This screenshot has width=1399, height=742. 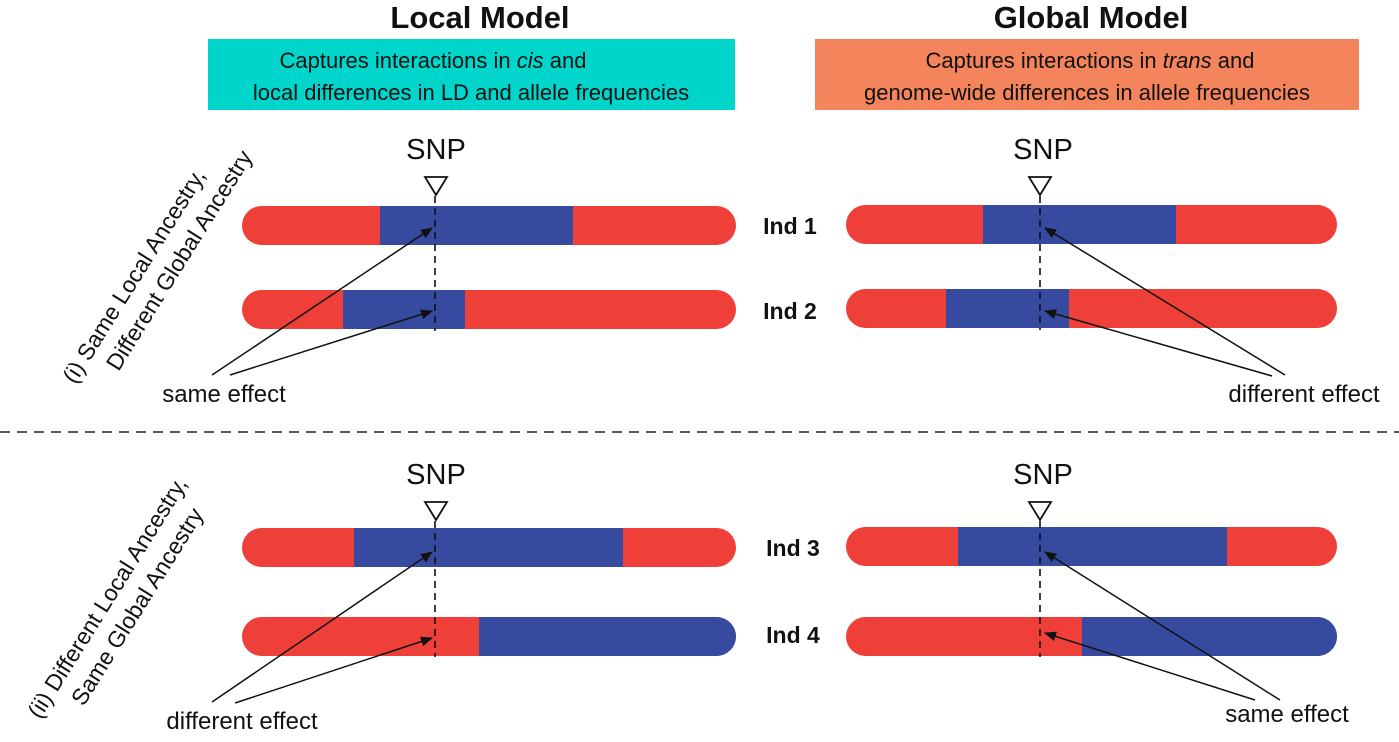 What do you see at coordinates (479, 17) in the screenshot?
I see `local-model-title: Local Model` at bounding box center [479, 17].